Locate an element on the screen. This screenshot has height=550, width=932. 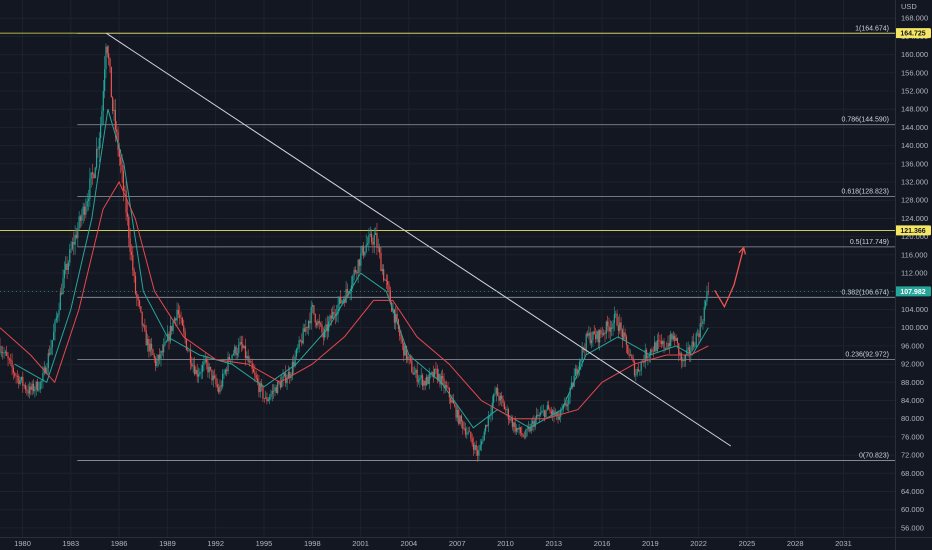
projection-arrow is located at coordinates (730, 277).